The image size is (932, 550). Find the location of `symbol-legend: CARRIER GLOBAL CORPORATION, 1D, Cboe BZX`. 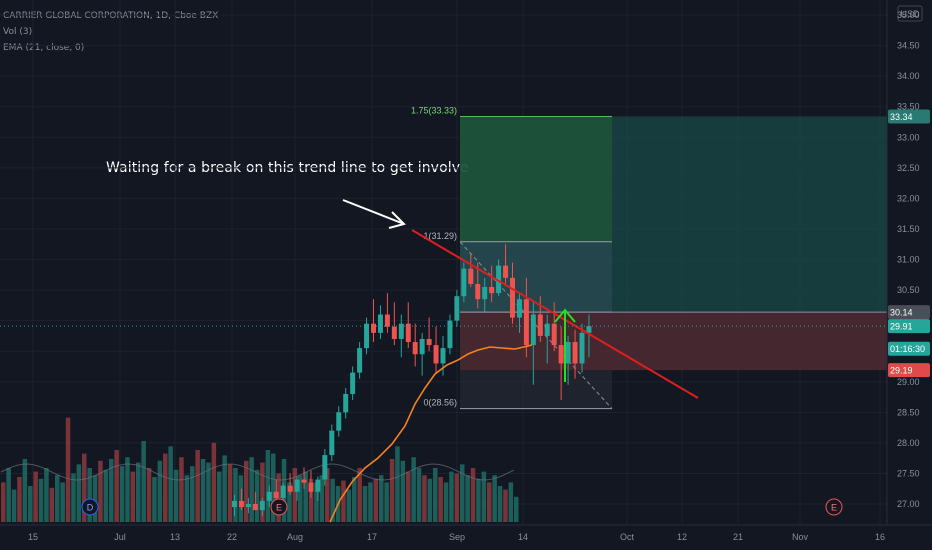

symbol-legend: CARRIER GLOBAL CORPORATION, 1D, Cboe BZX is located at coordinates (111, 16).